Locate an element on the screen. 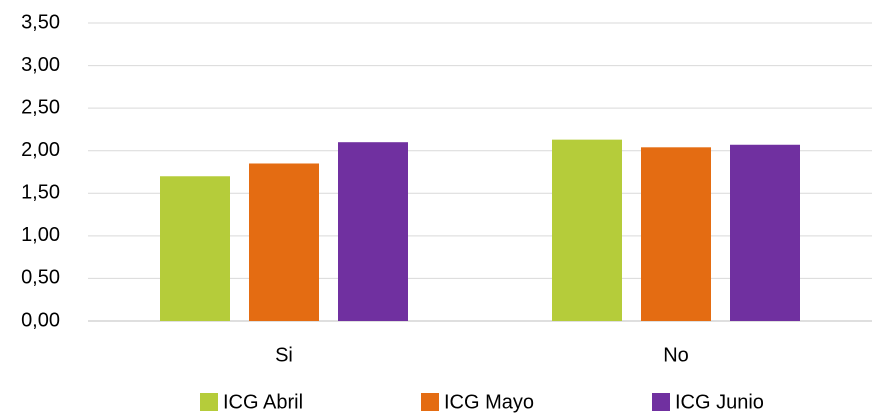 The width and height of the screenshot is (882, 415). y-tick-label: 2,50 is located at coordinates (40, 107).